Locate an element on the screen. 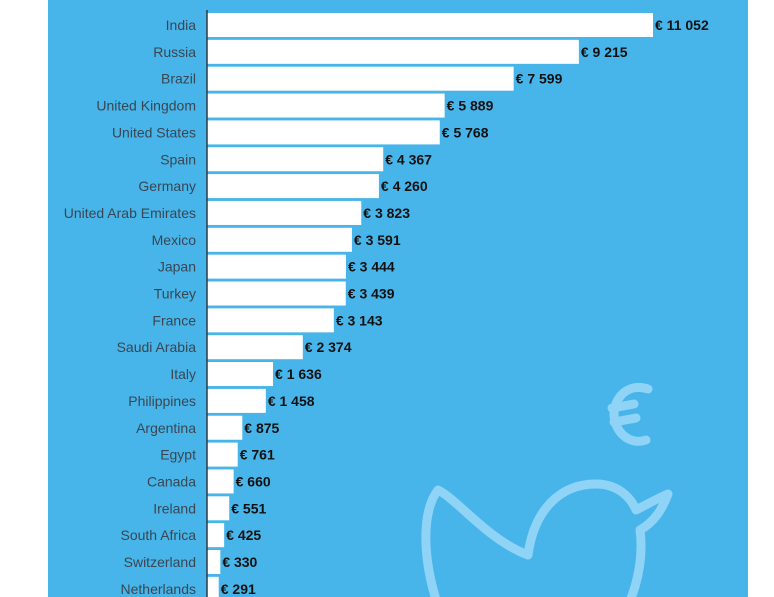 The width and height of the screenshot is (774, 597). bar-egypt is located at coordinates (222, 454).